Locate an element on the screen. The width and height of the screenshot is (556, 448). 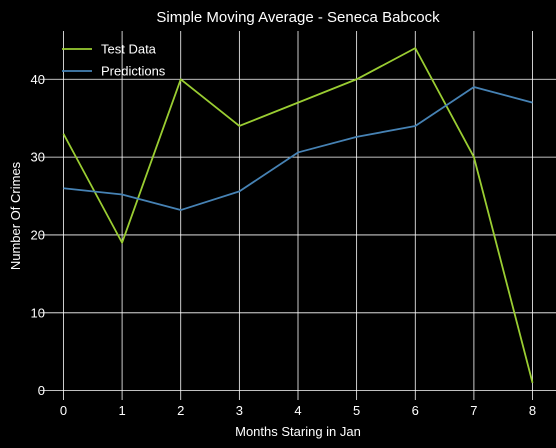
legend-label: Predictions is located at coordinates (133, 71).